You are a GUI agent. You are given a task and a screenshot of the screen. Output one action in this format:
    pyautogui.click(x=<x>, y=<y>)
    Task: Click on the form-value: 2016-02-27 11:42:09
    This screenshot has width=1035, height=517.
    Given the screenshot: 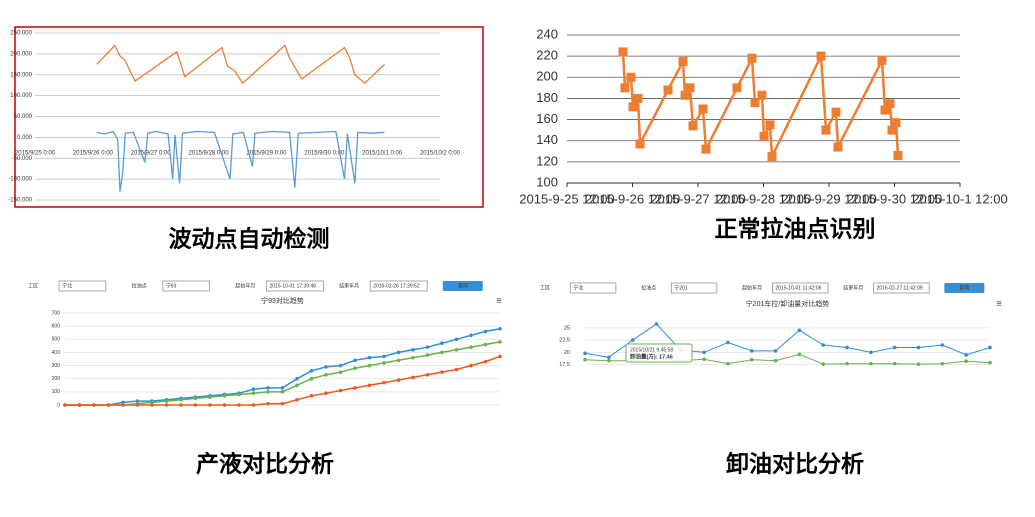 What is the action you would take?
    pyautogui.click(x=900, y=288)
    